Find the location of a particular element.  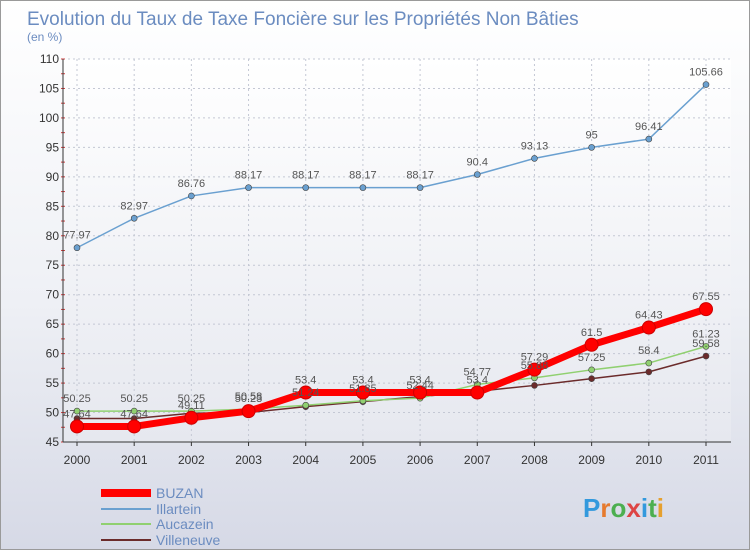

data-label-aucazein: 58.4 is located at coordinates (648, 351).